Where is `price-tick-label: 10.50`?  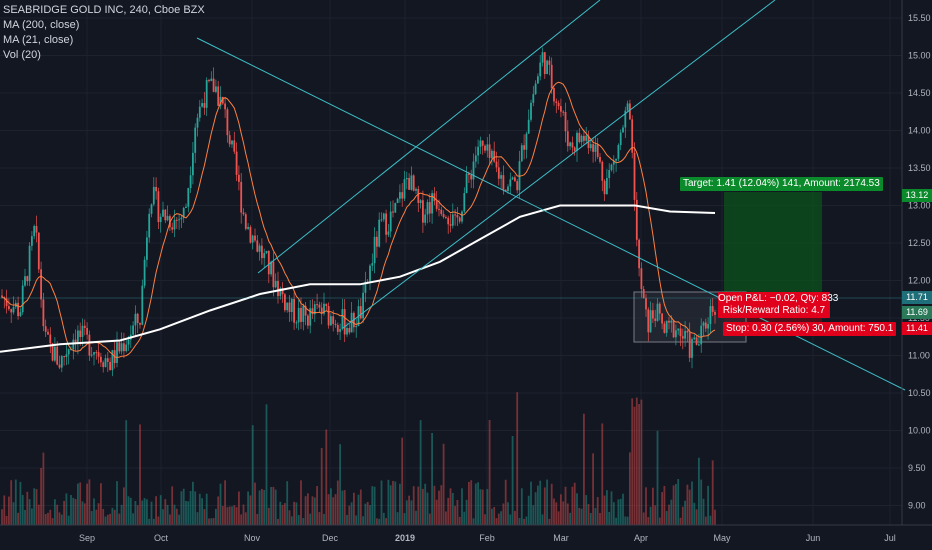
price-tick-label: 10.50 is located at coordinates (919, 393).